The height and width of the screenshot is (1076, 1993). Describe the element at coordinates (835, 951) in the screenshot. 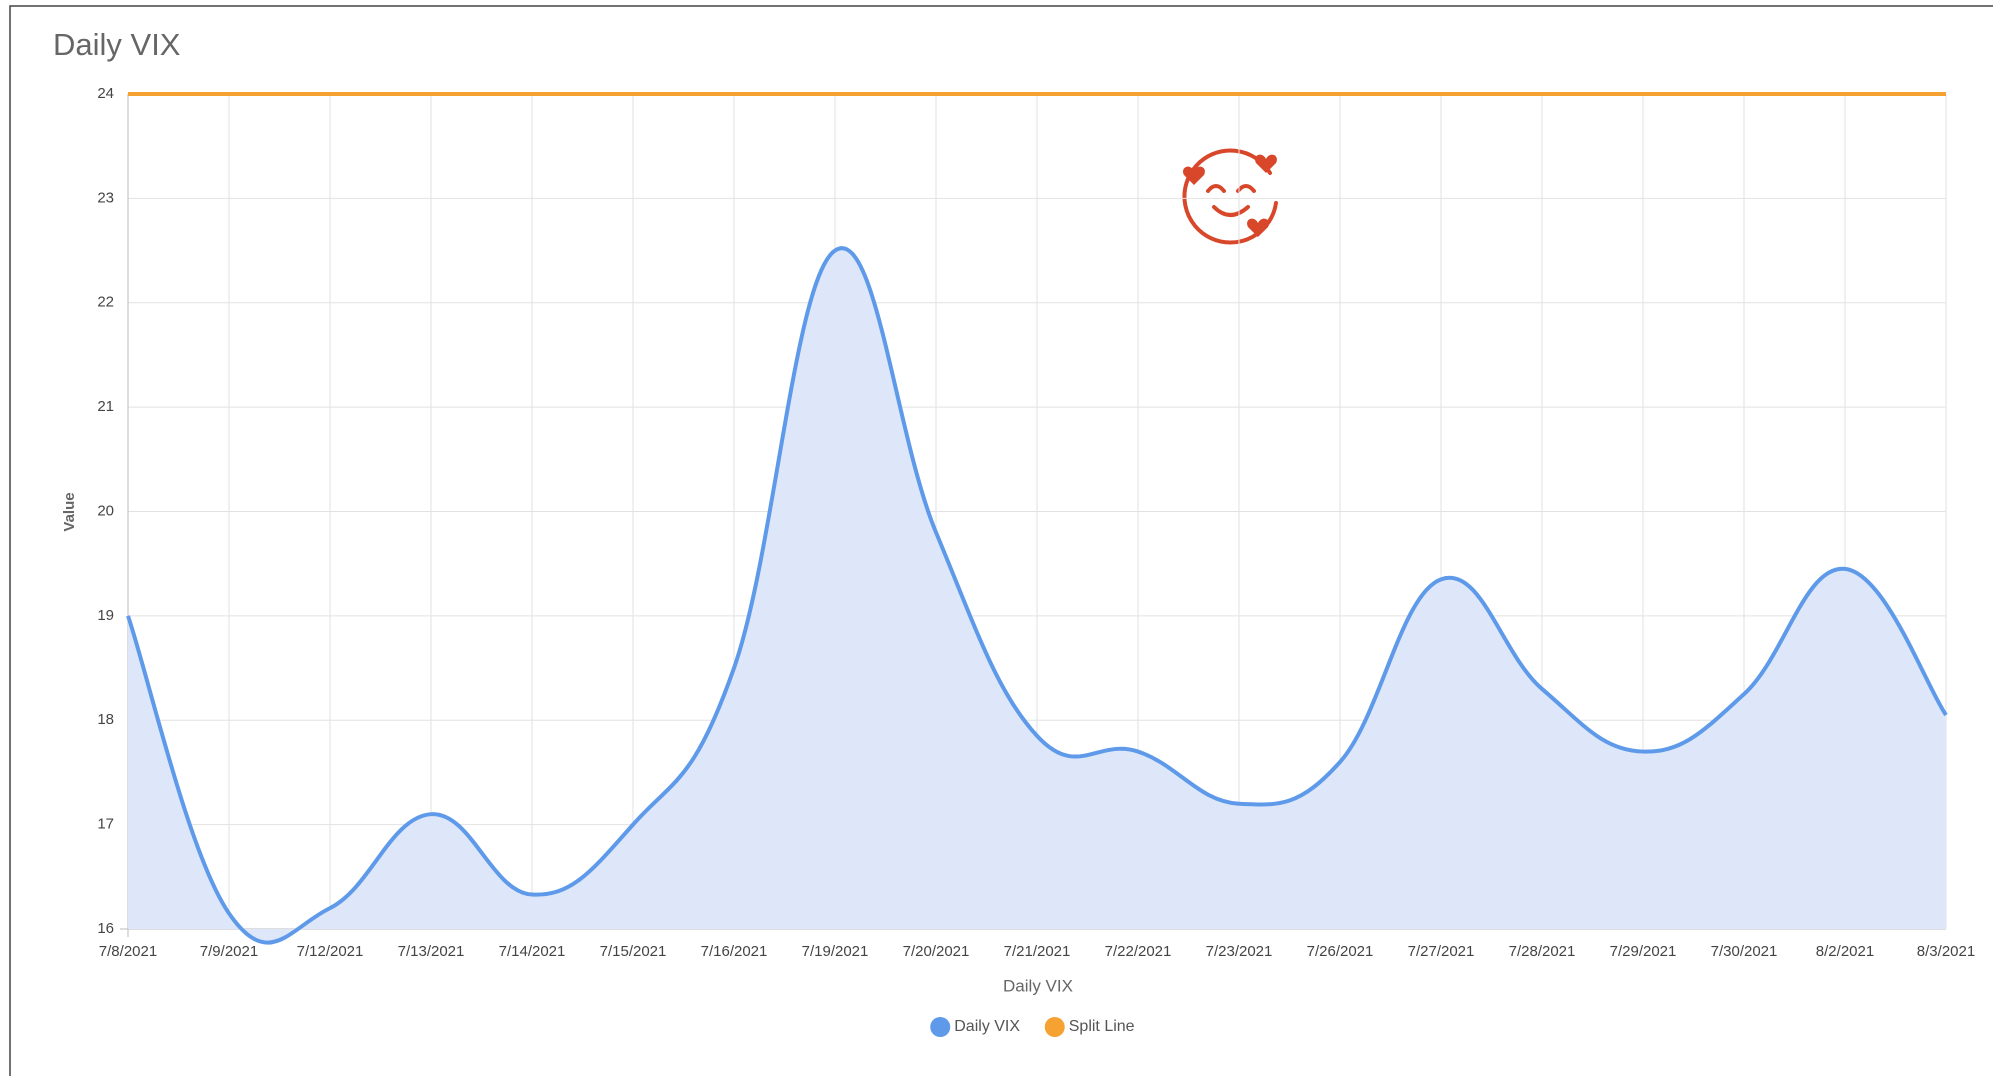

I see `x-tick-label: 7/19/2021` at that location.